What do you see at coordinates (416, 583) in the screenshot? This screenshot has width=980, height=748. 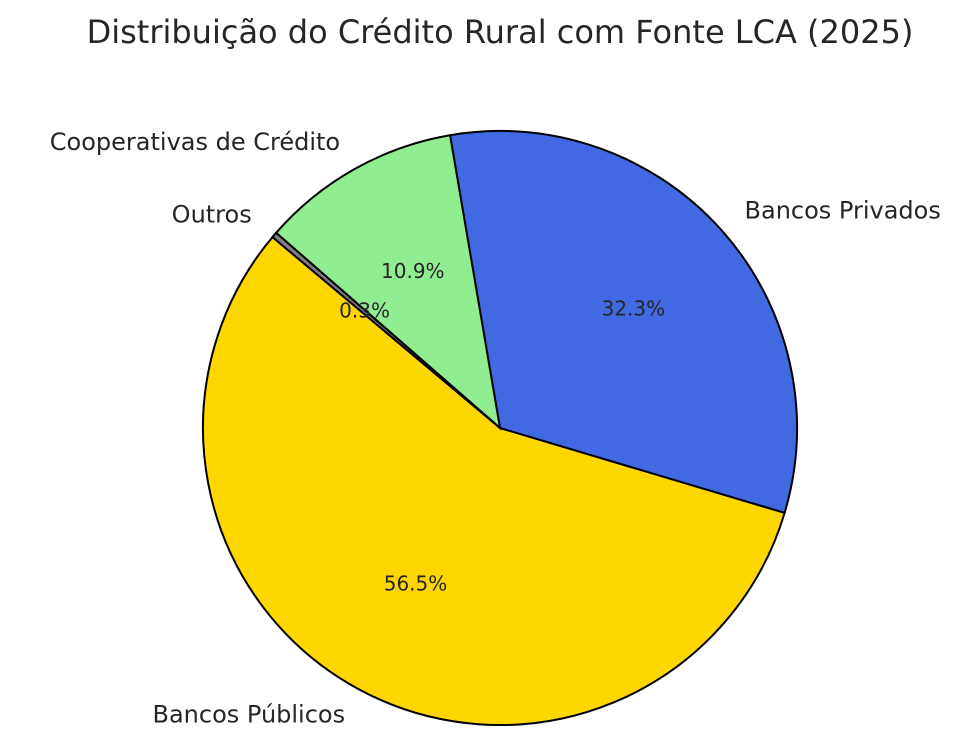 I see `value-label: 56.5%` at bounding box center [416, 583].